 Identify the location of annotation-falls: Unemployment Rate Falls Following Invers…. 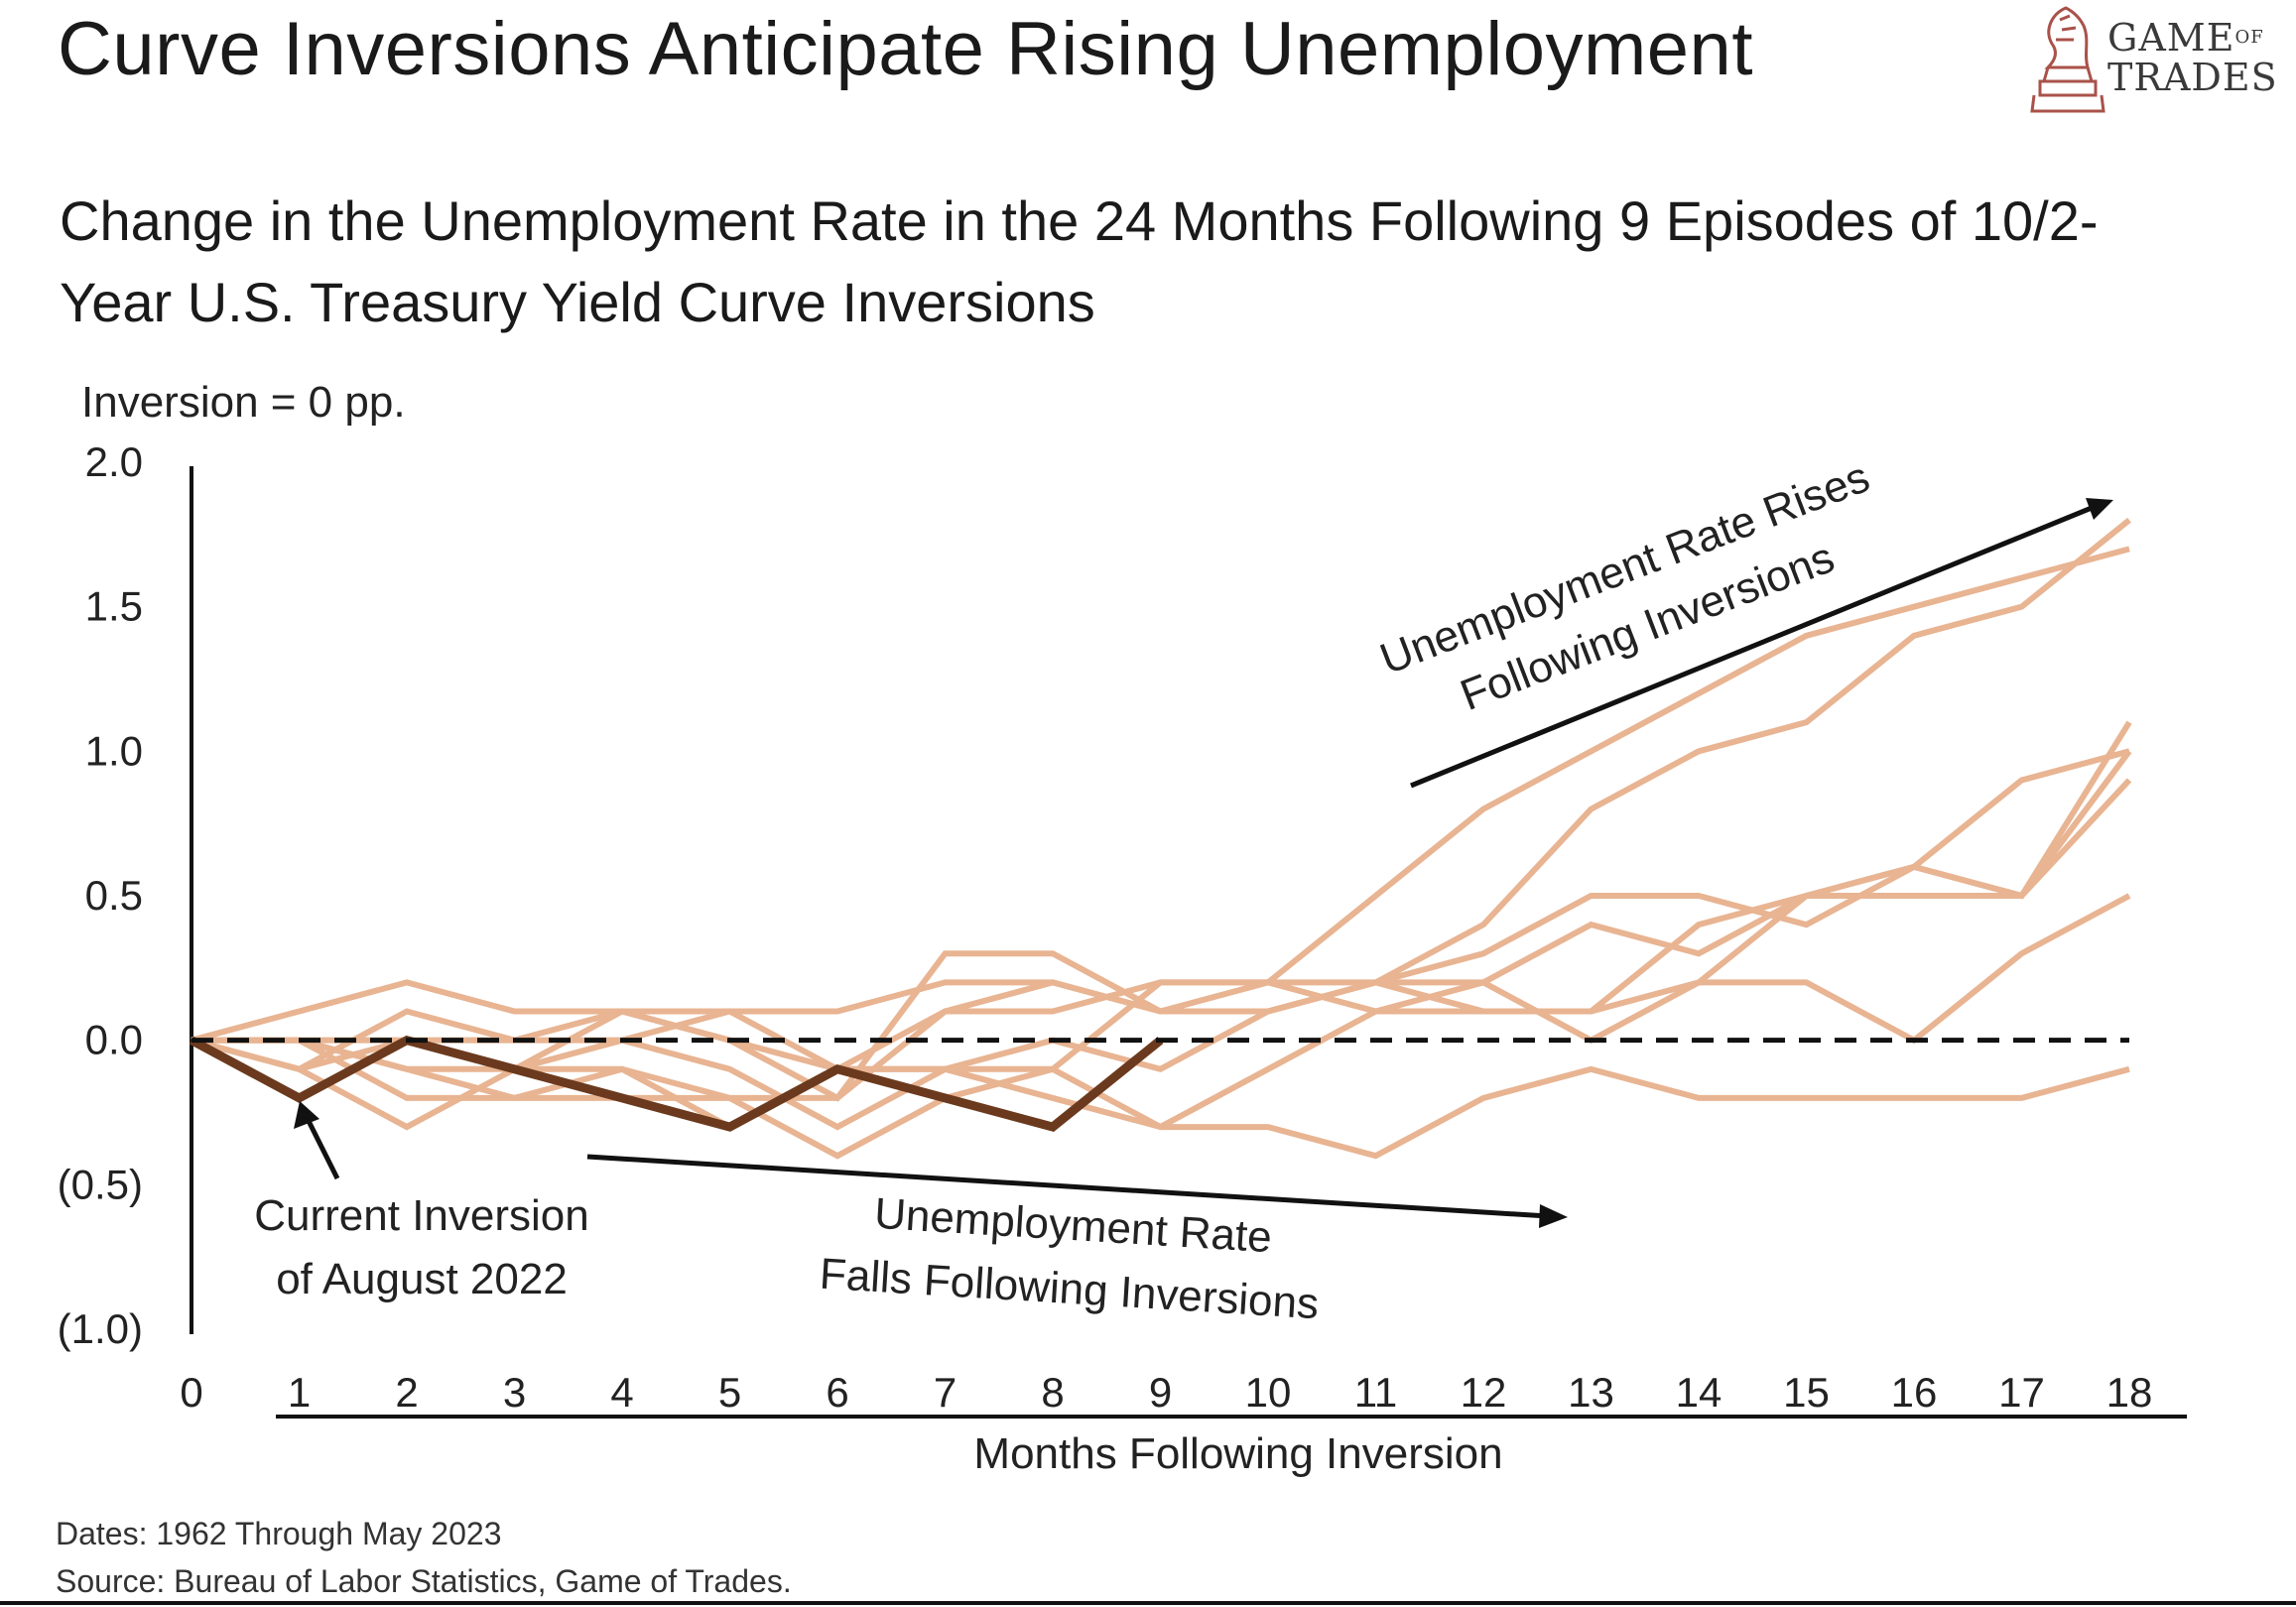
(1077, 1241).